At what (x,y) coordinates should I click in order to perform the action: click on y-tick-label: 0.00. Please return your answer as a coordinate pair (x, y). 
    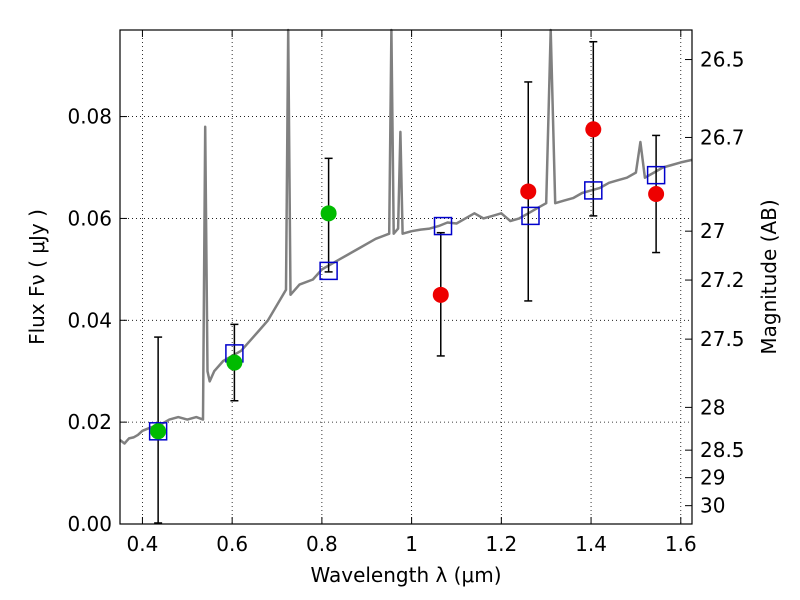
    Looking at the image, I should click on (89, 524).